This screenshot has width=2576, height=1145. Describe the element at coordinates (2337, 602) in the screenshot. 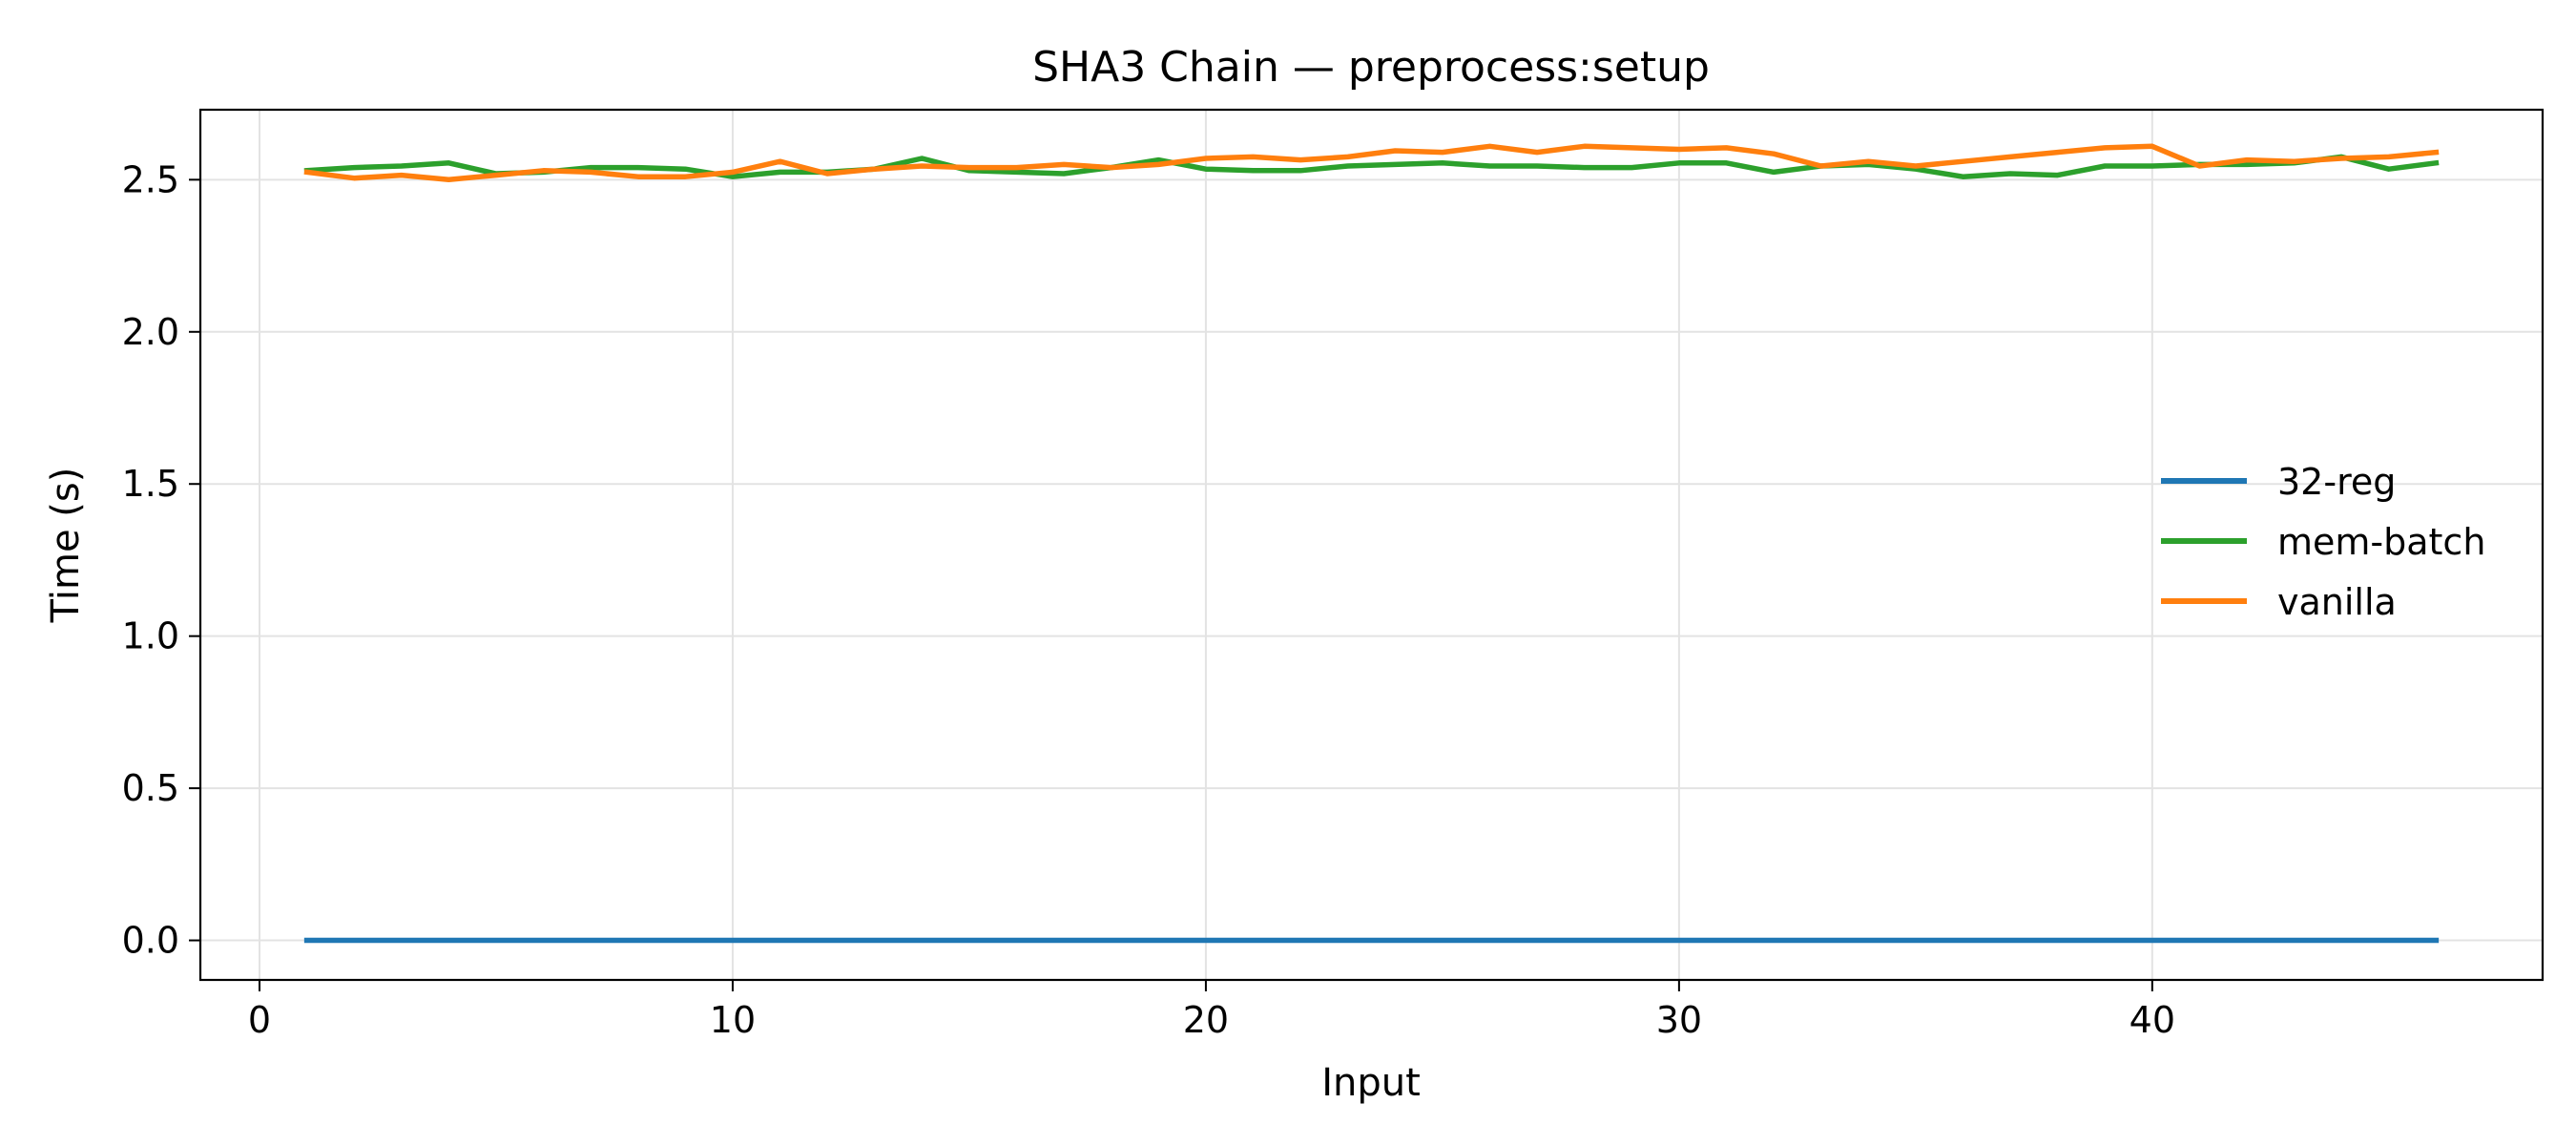

I see `legend-label-vanilla: vanilla` at that location.